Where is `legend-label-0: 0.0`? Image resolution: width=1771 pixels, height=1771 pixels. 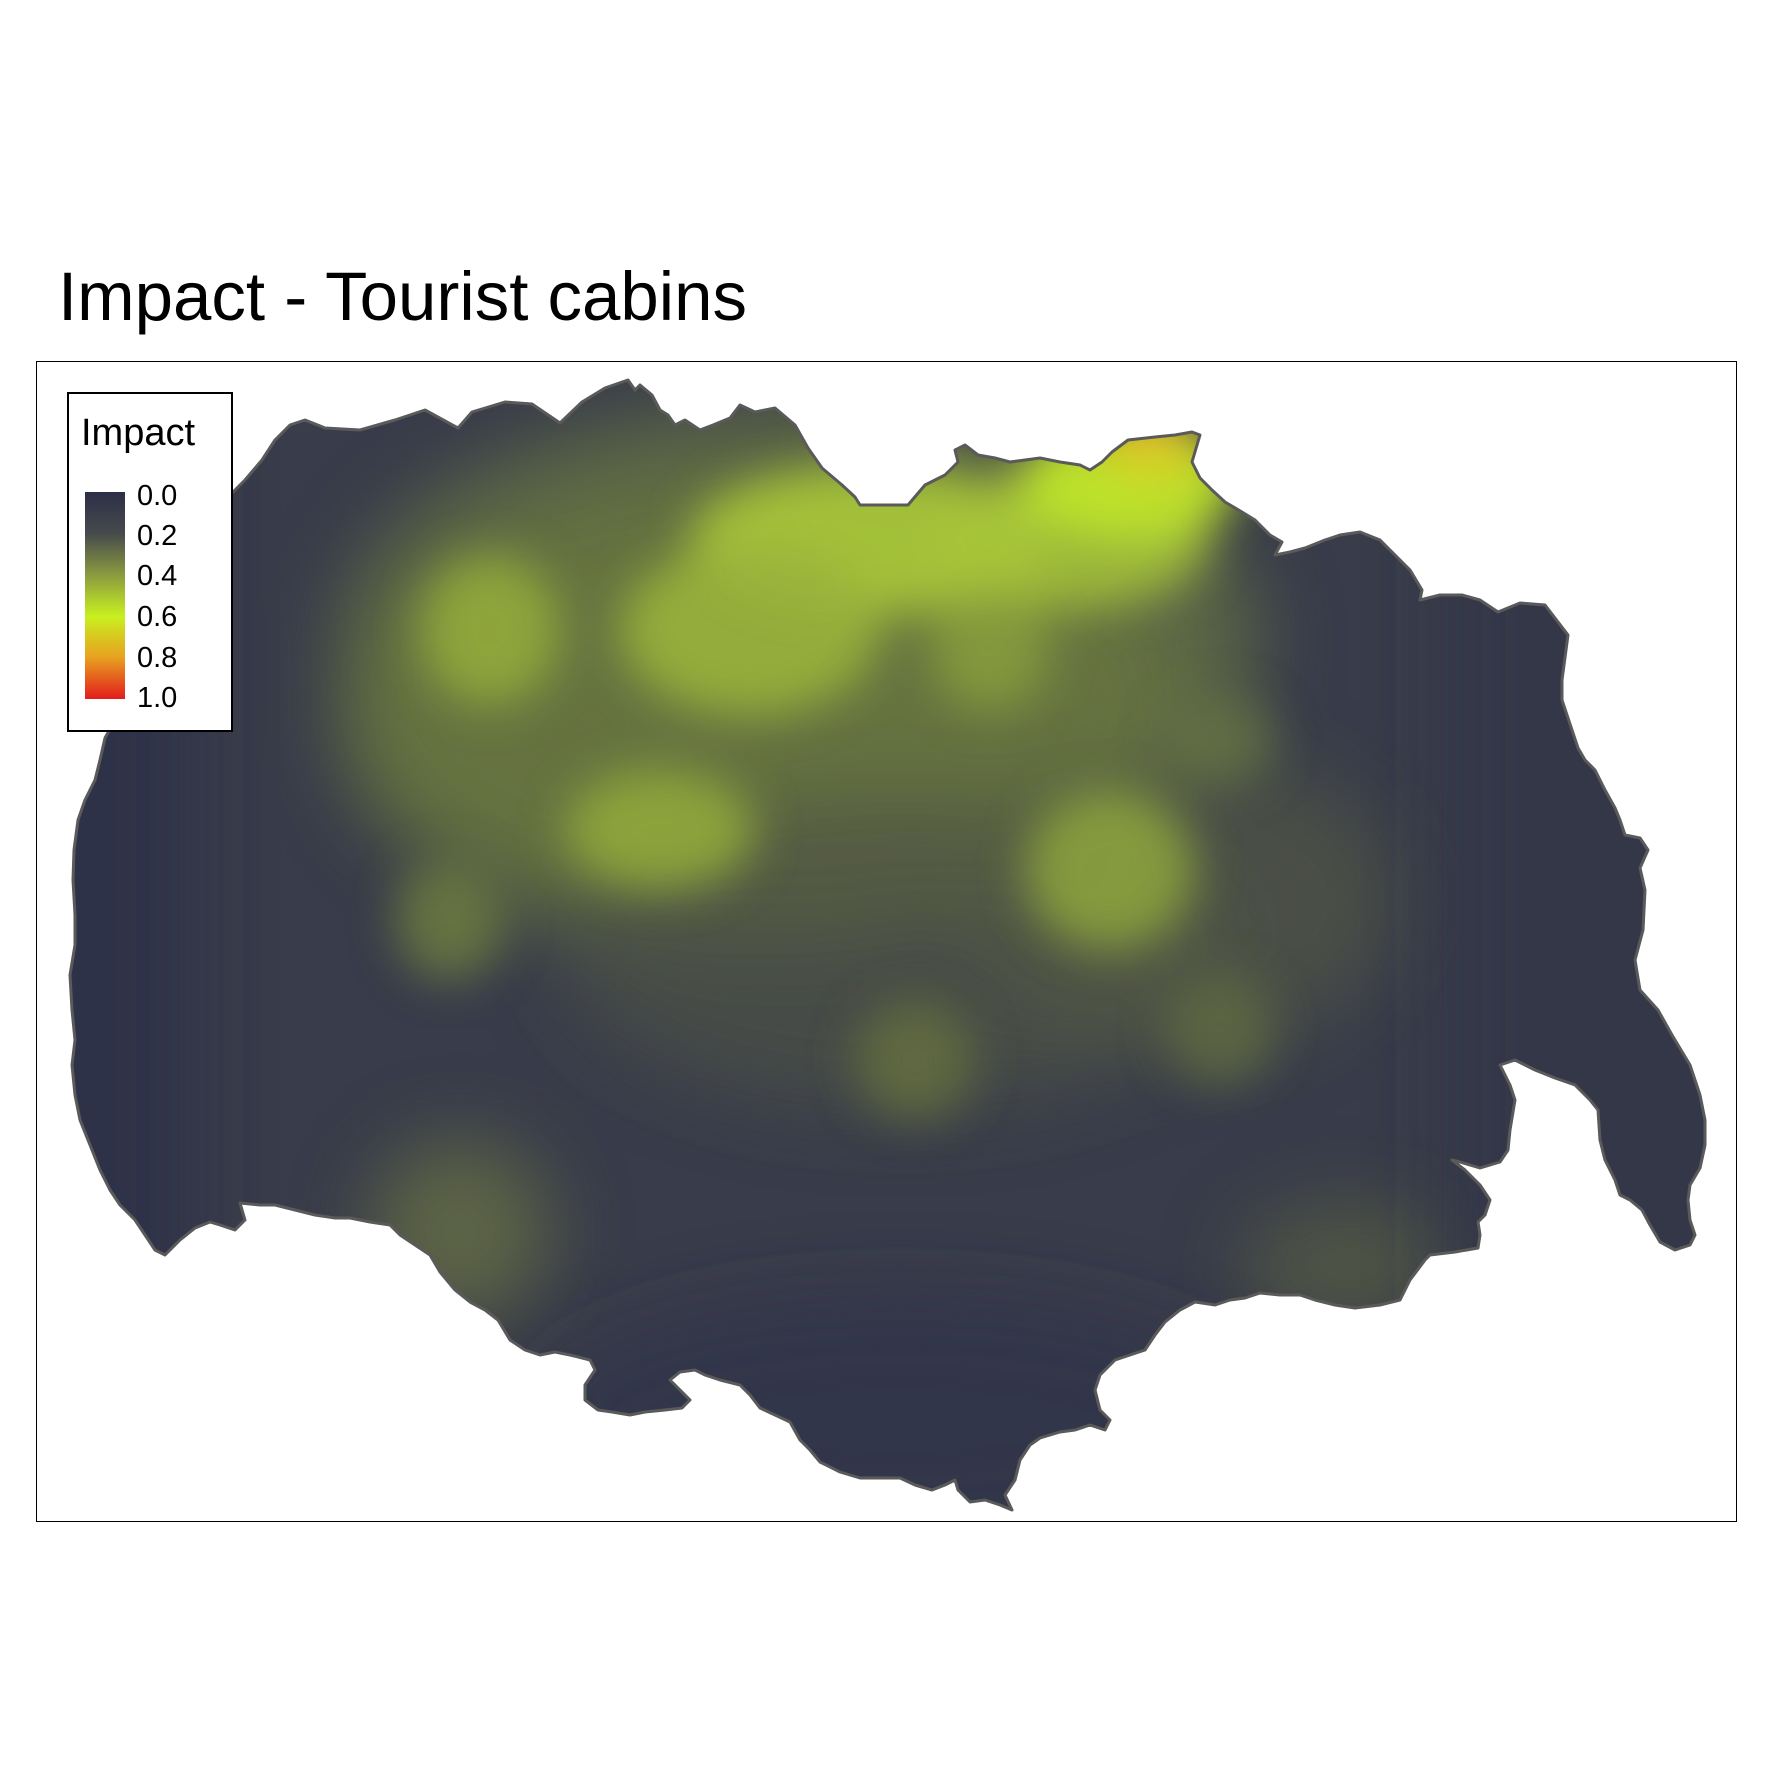
legend-label-0: 0.0 is located at coordinates (157, 496).